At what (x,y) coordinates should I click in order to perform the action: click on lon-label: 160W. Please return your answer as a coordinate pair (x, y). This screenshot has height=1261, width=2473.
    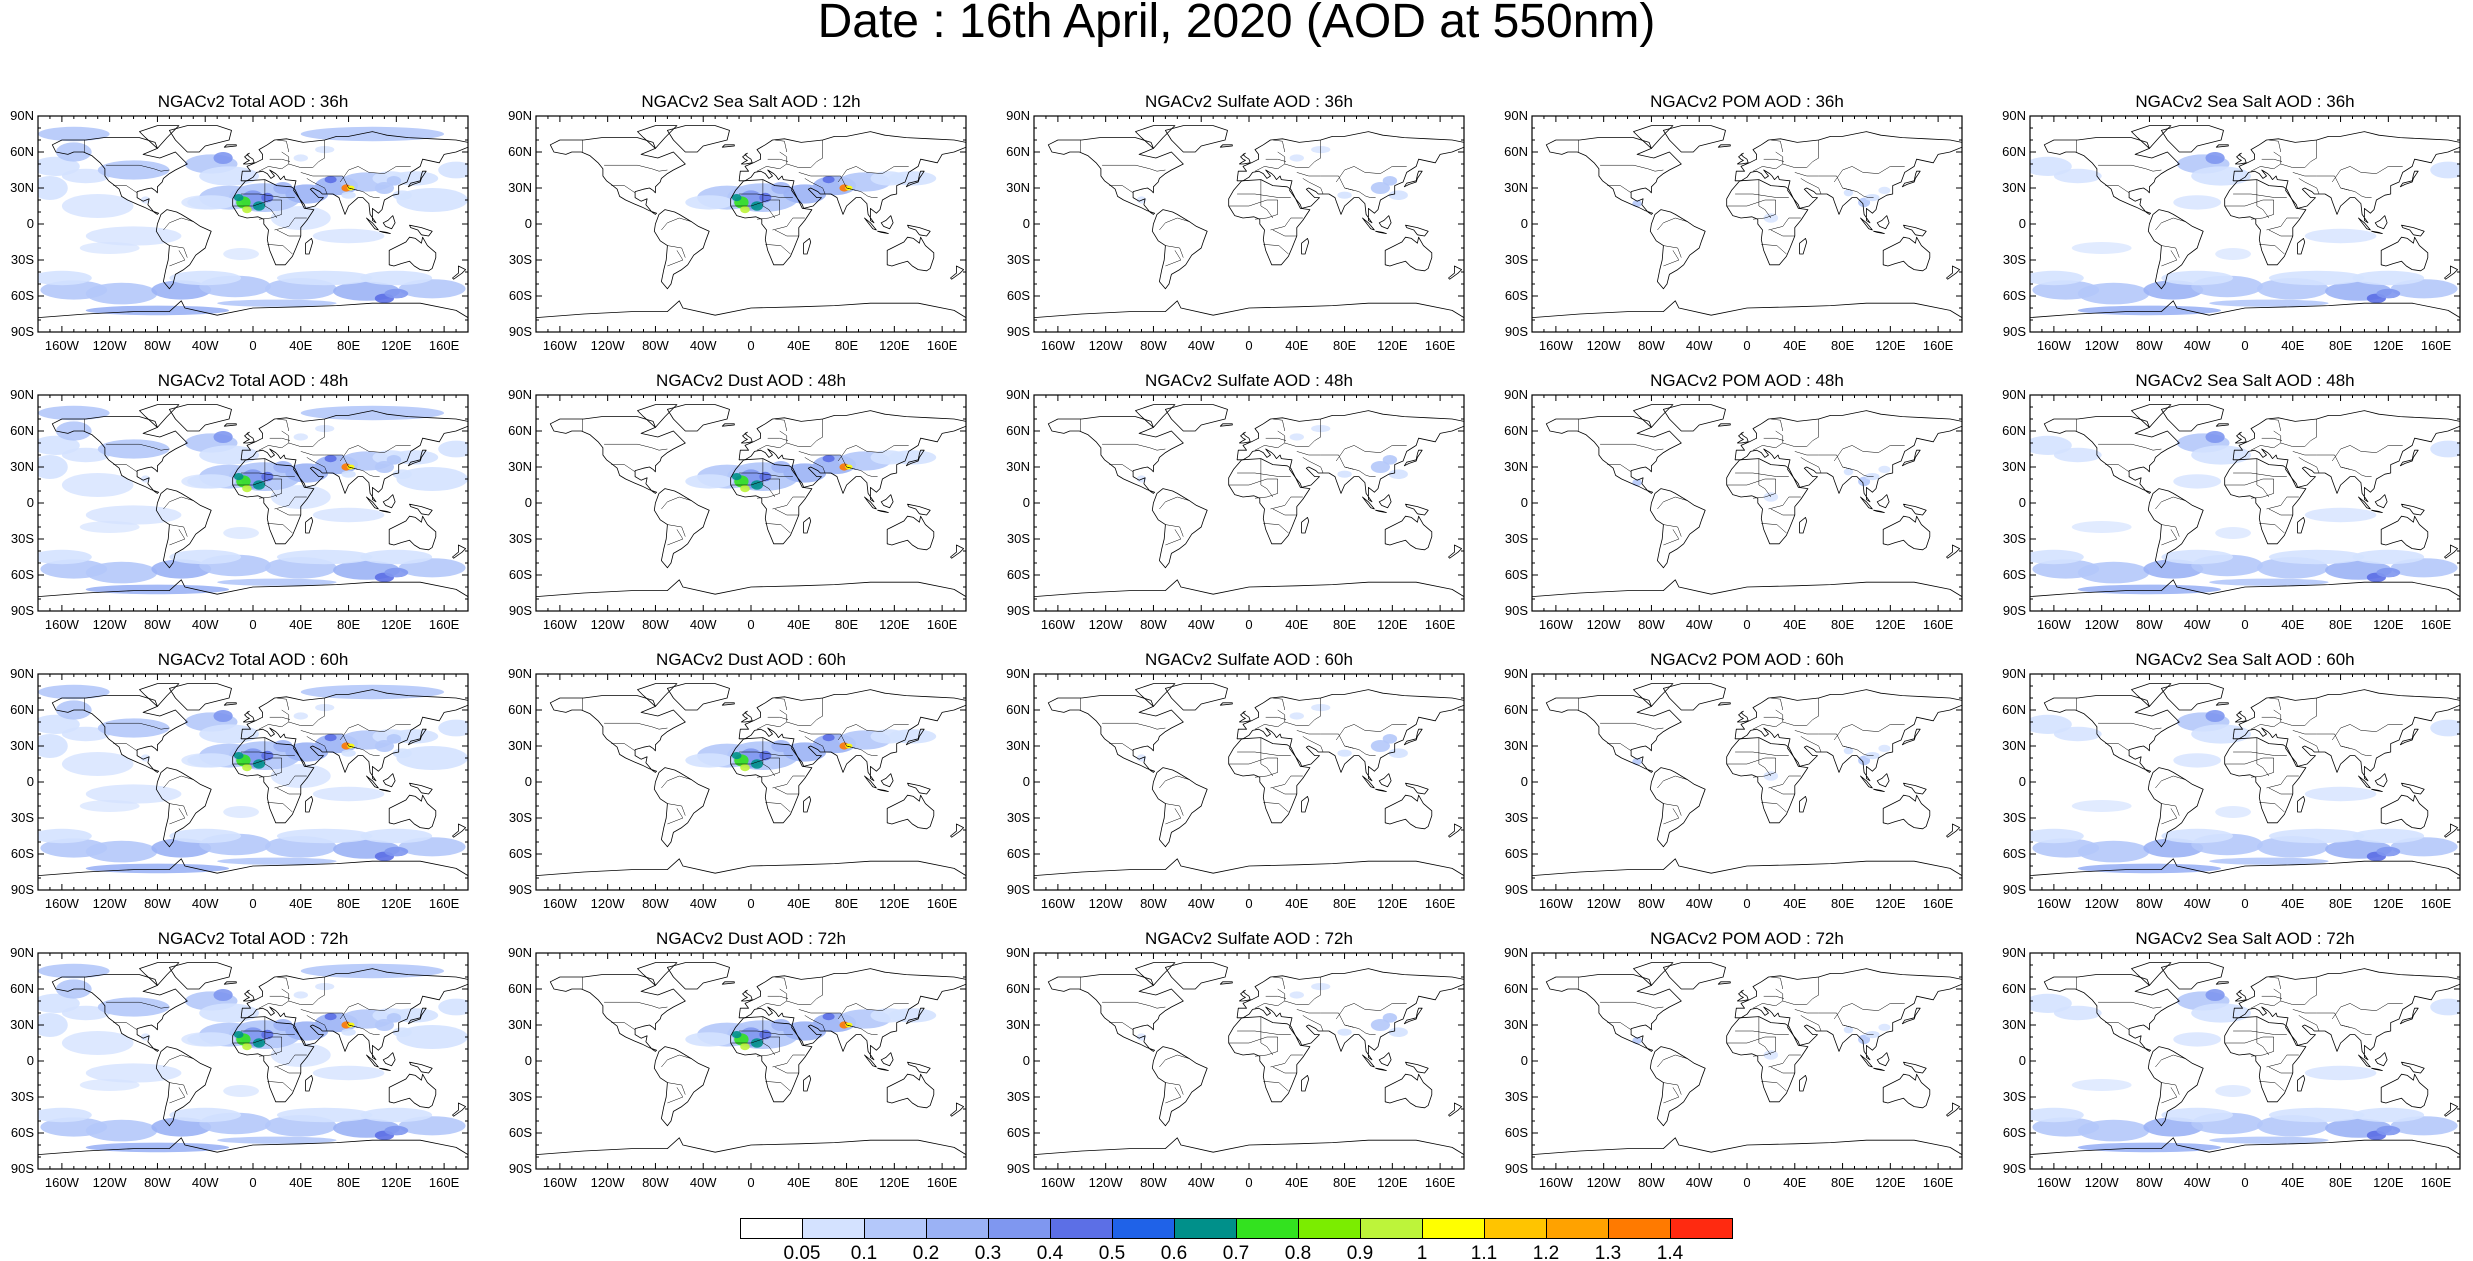
    Looking at the image, I should click on (1058, 903).